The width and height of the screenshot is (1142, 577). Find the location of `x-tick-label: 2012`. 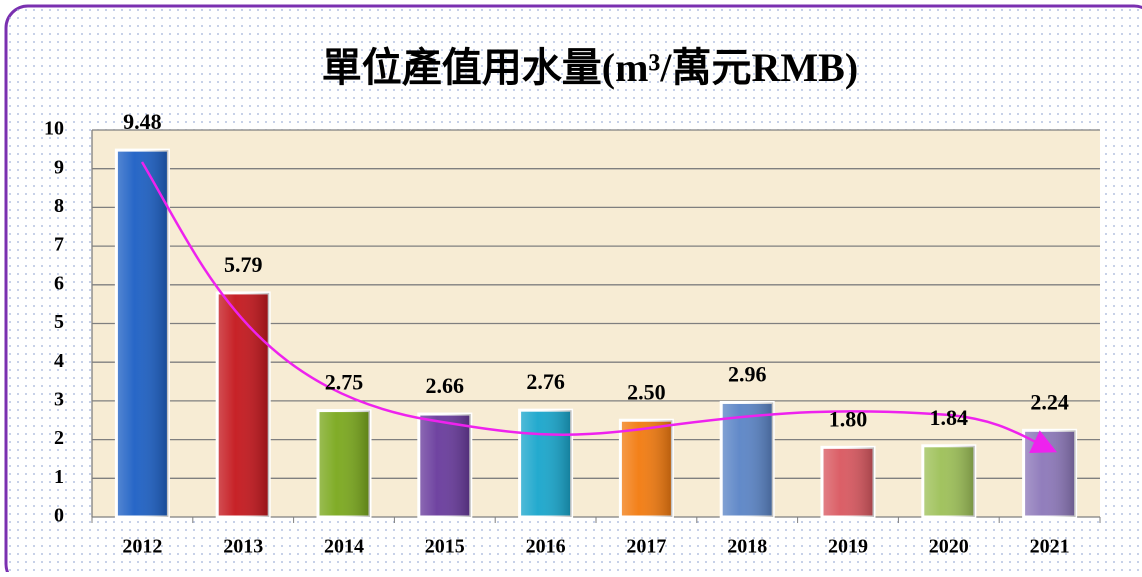

x-tick-label: 2012 is located at coordinates (142, 547).